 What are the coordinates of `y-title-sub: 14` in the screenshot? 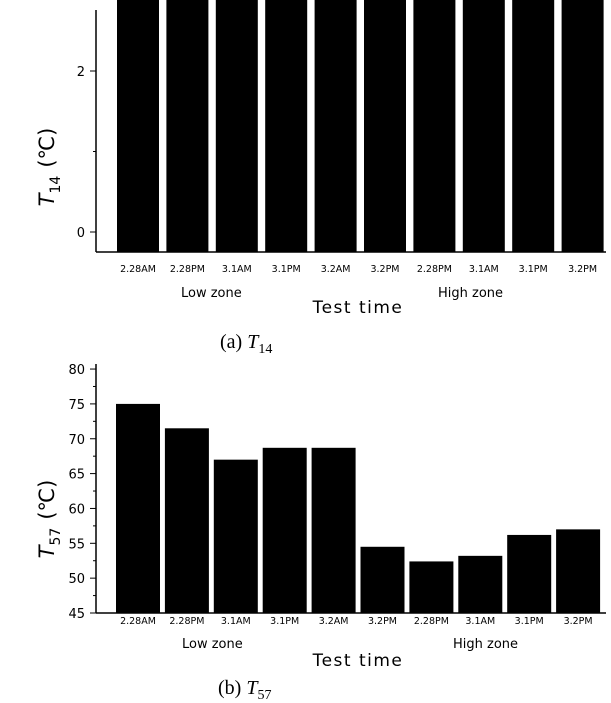 It's located at (56, 185).